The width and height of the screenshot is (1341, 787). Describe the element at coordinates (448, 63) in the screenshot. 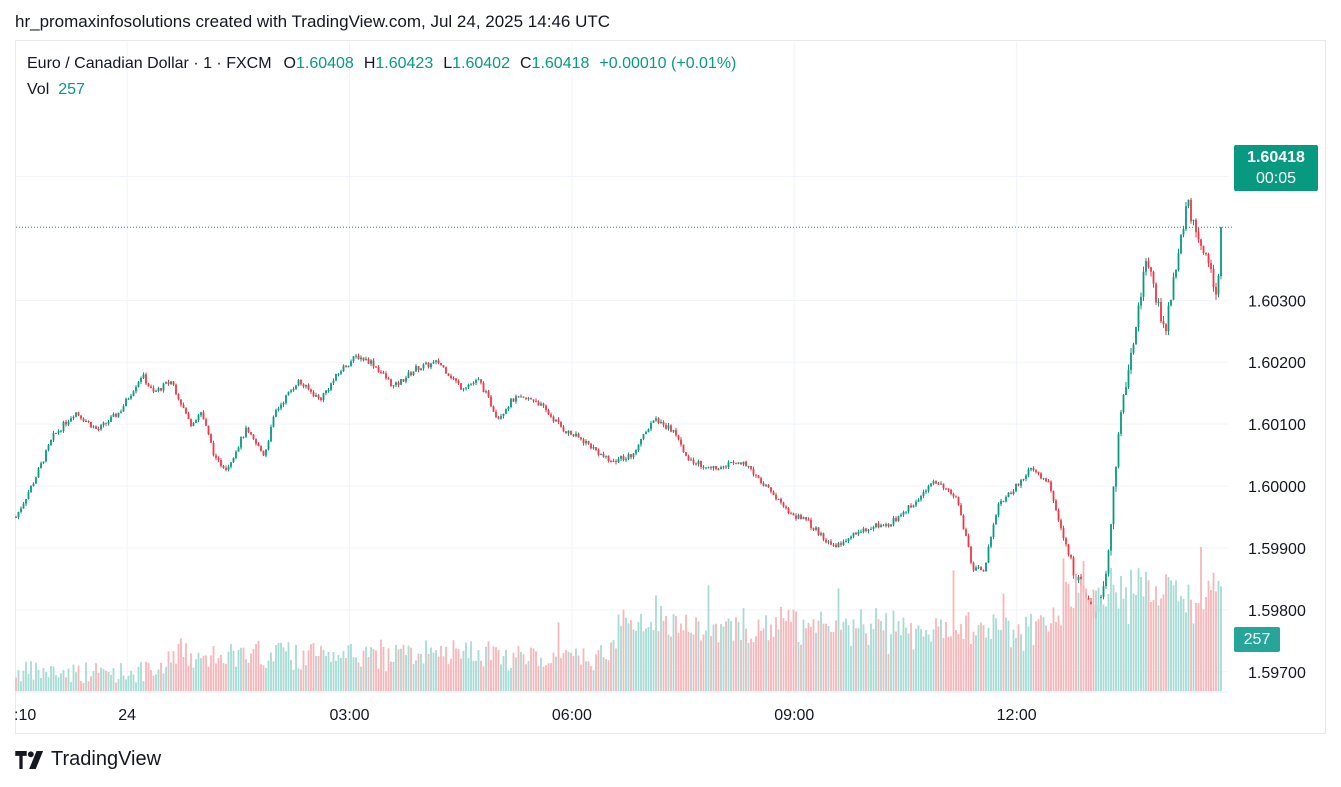

I see `low-label: L` at that location.